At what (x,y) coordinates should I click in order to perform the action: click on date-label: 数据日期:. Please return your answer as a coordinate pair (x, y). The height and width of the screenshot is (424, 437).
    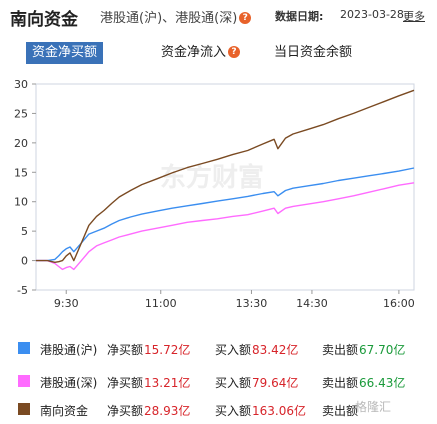
    Looking at the image, I should click on (299, 16).